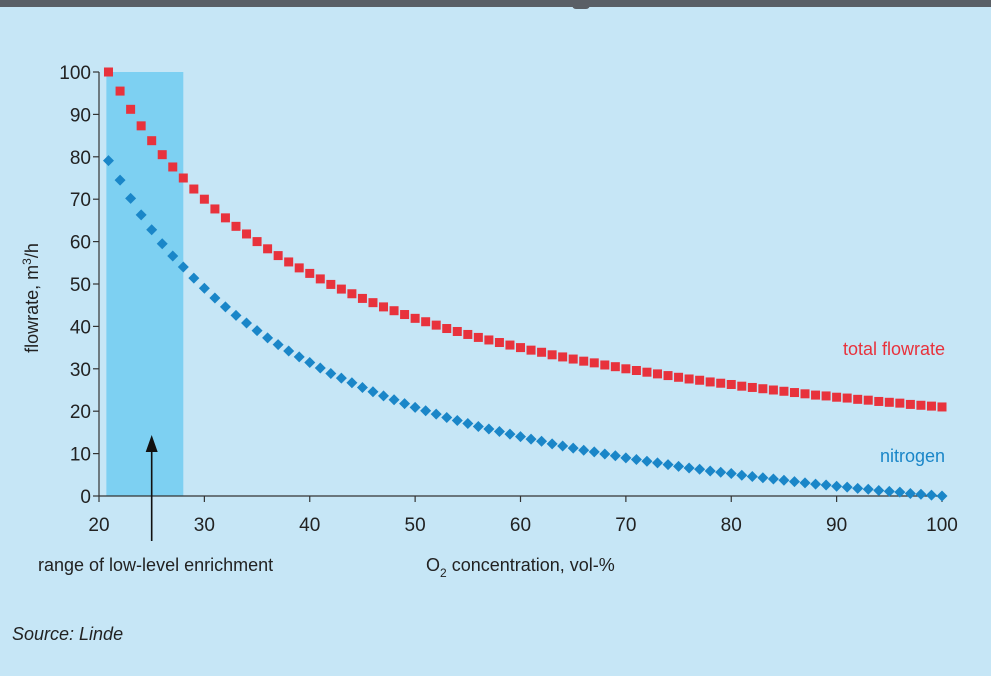  I want to click on x-axis-title-subscript: 2, so click(443, 573).